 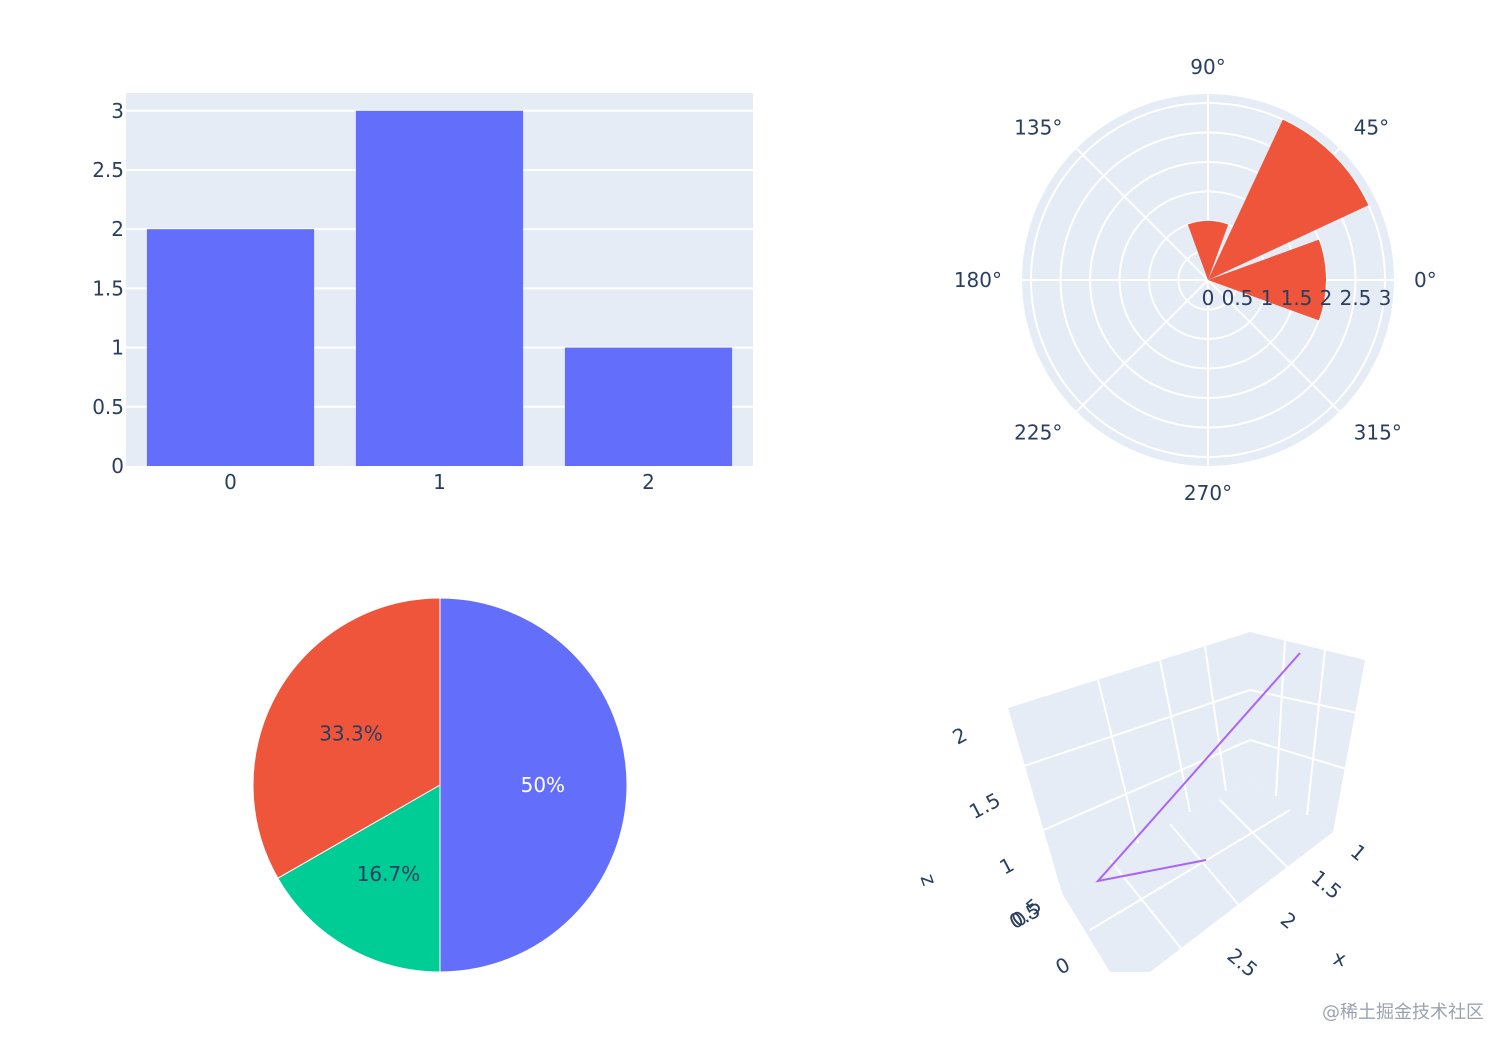 What do you see at coordinates (1207, 67) in the screenshot?
I see `polar-angle-label: 90°` at bounding box center [1207, 67].